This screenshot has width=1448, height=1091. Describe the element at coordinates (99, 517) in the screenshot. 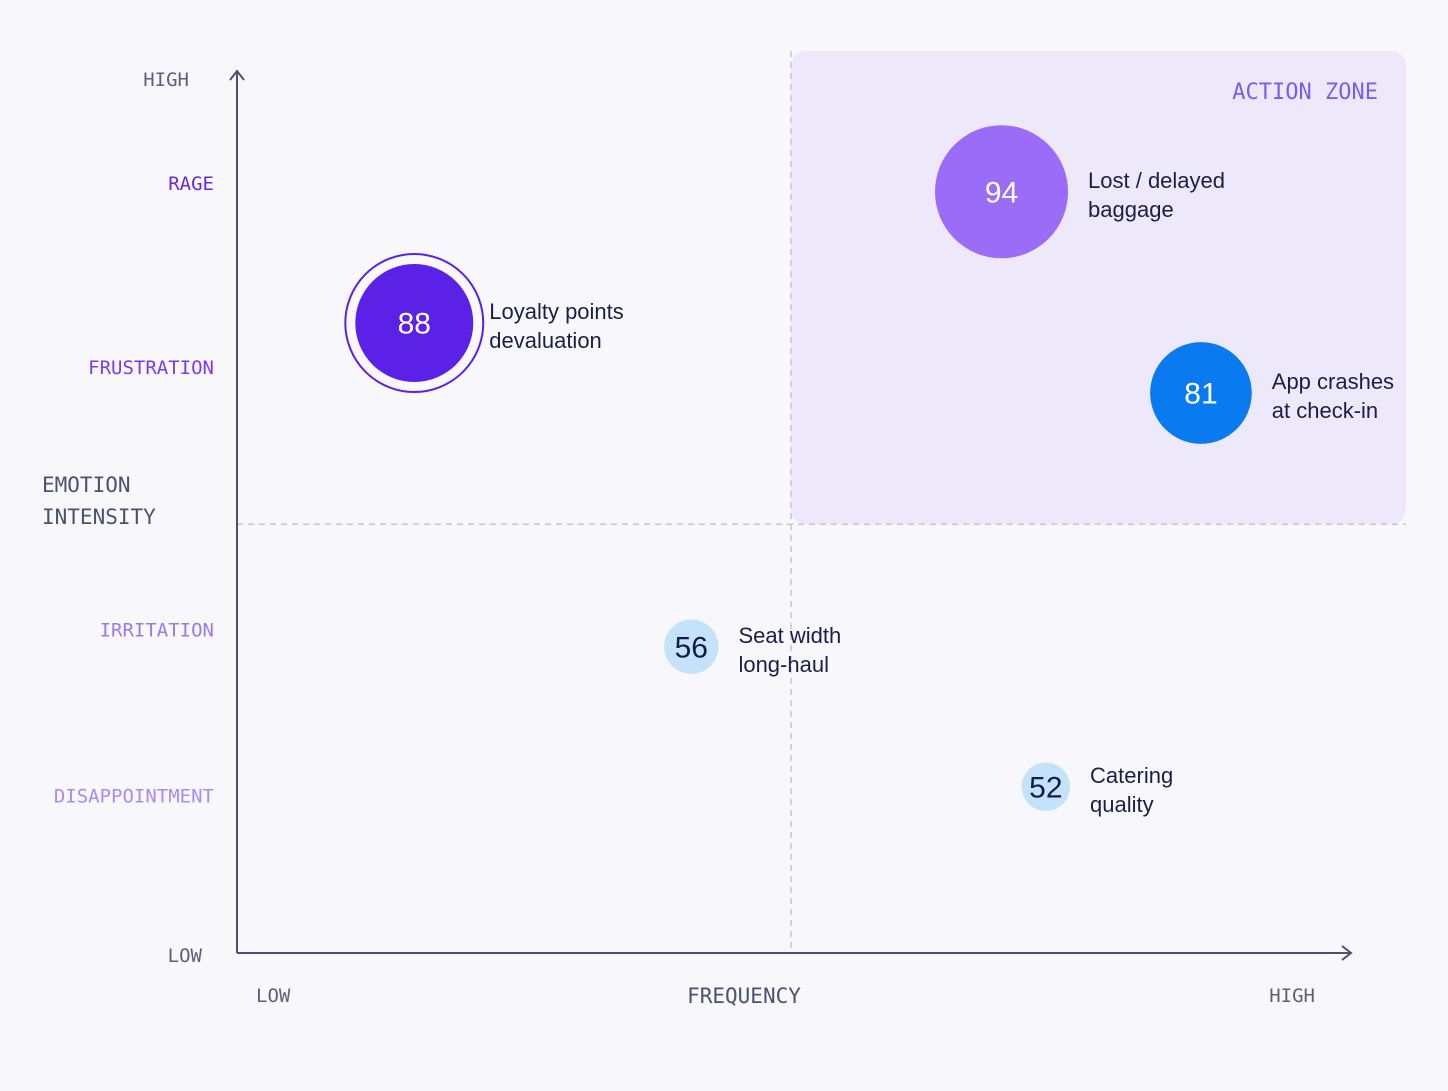

I see `y-axis-title-line: INTENSITY` at that location.